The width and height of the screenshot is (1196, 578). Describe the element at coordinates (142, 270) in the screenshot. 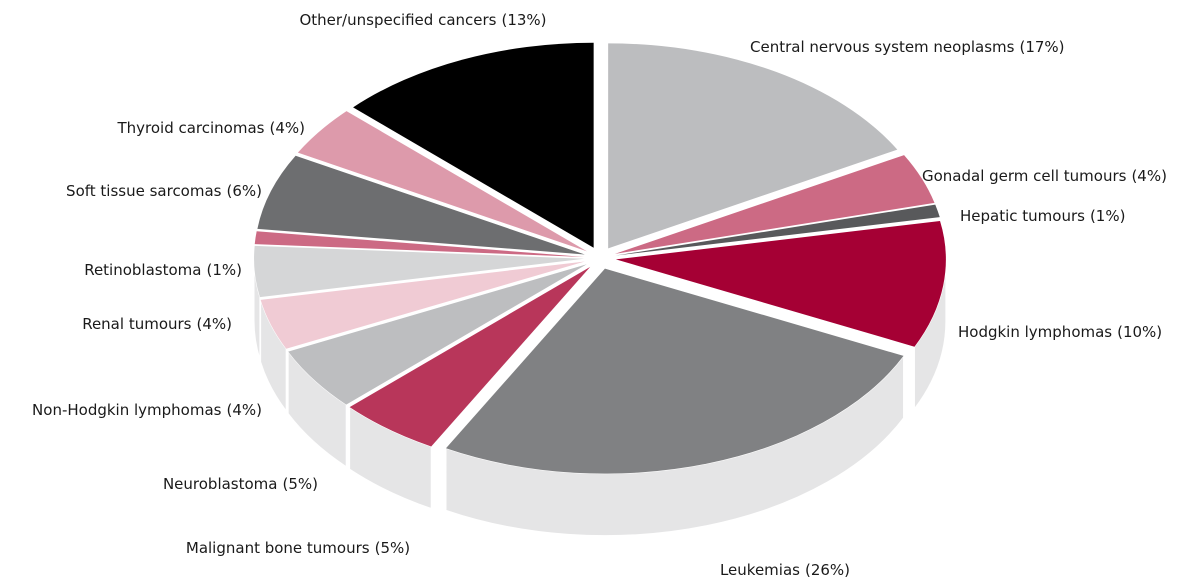

I see `category-label: Retinoblastoma` at that location.